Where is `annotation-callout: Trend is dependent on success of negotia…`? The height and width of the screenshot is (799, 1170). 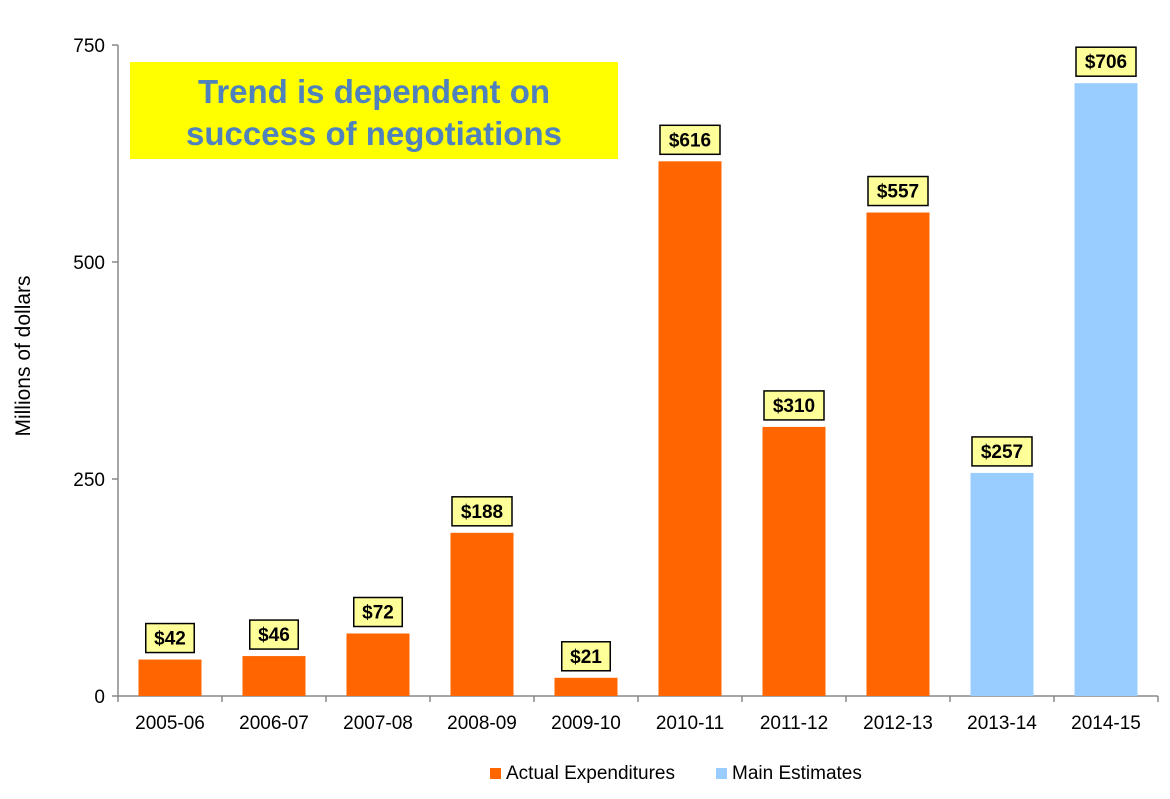 annotation-callout: Trend is dependent on success of negotia… is located at coordinates (374, 110).